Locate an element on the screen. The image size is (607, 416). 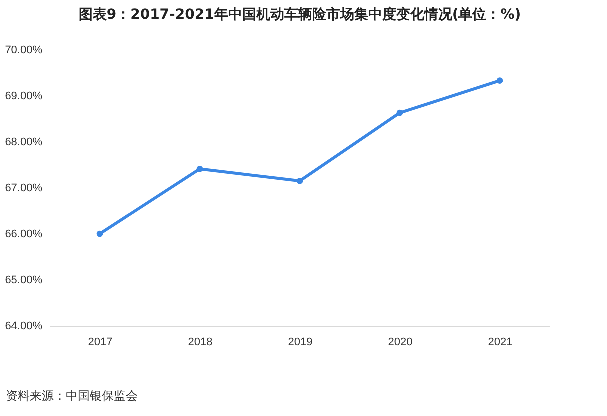
x-tick-label: 2018 is located at coordinates (200, 342).